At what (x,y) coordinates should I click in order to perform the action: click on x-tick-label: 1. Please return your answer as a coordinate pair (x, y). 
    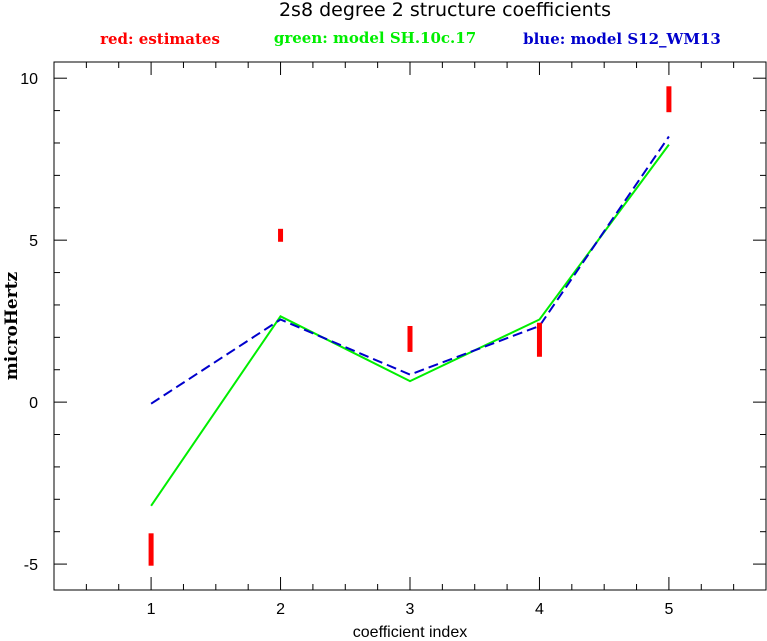
    Looking at the image, I should click on (151, 609).